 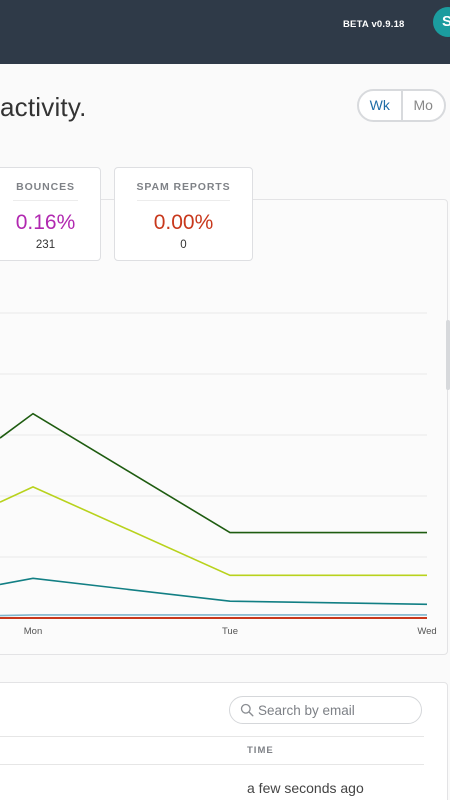 I want to click on x-axis-tick-label: Wed, so click(x=426, y=631).